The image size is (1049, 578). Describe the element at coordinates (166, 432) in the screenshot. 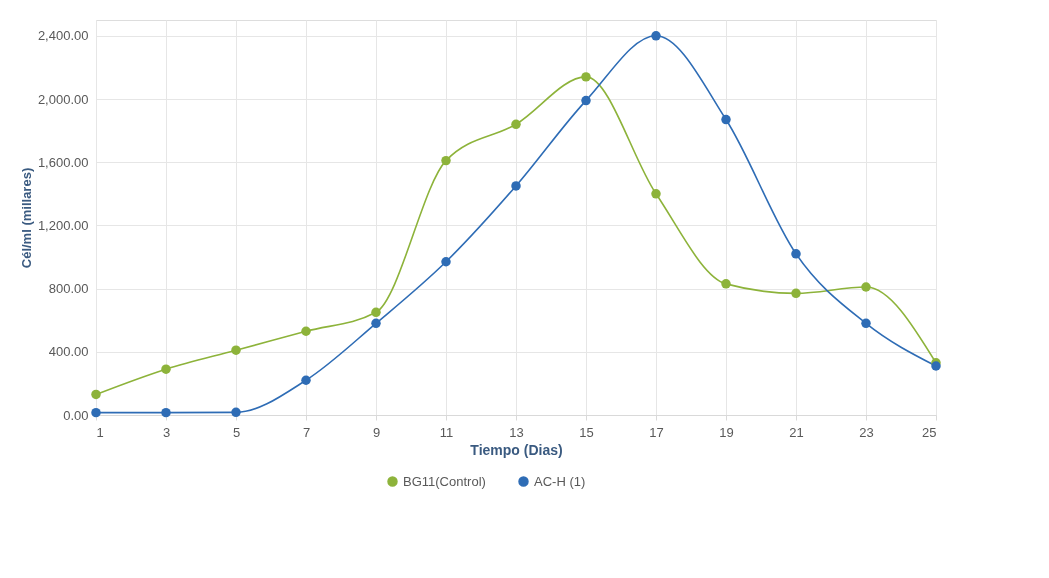

I see `x-tick-label: 3` at that location.